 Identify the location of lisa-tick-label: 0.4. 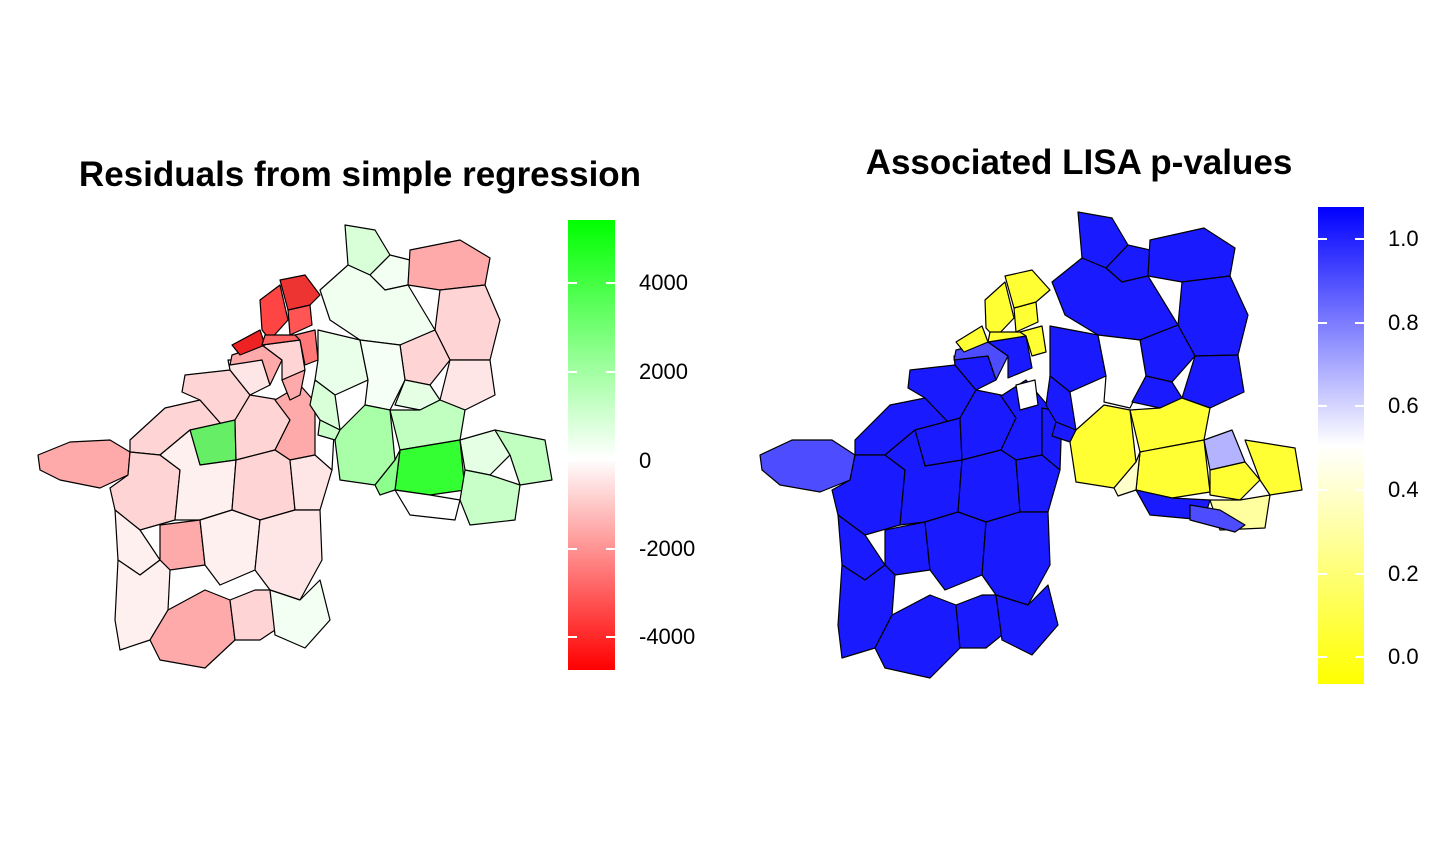
(1403, 489).